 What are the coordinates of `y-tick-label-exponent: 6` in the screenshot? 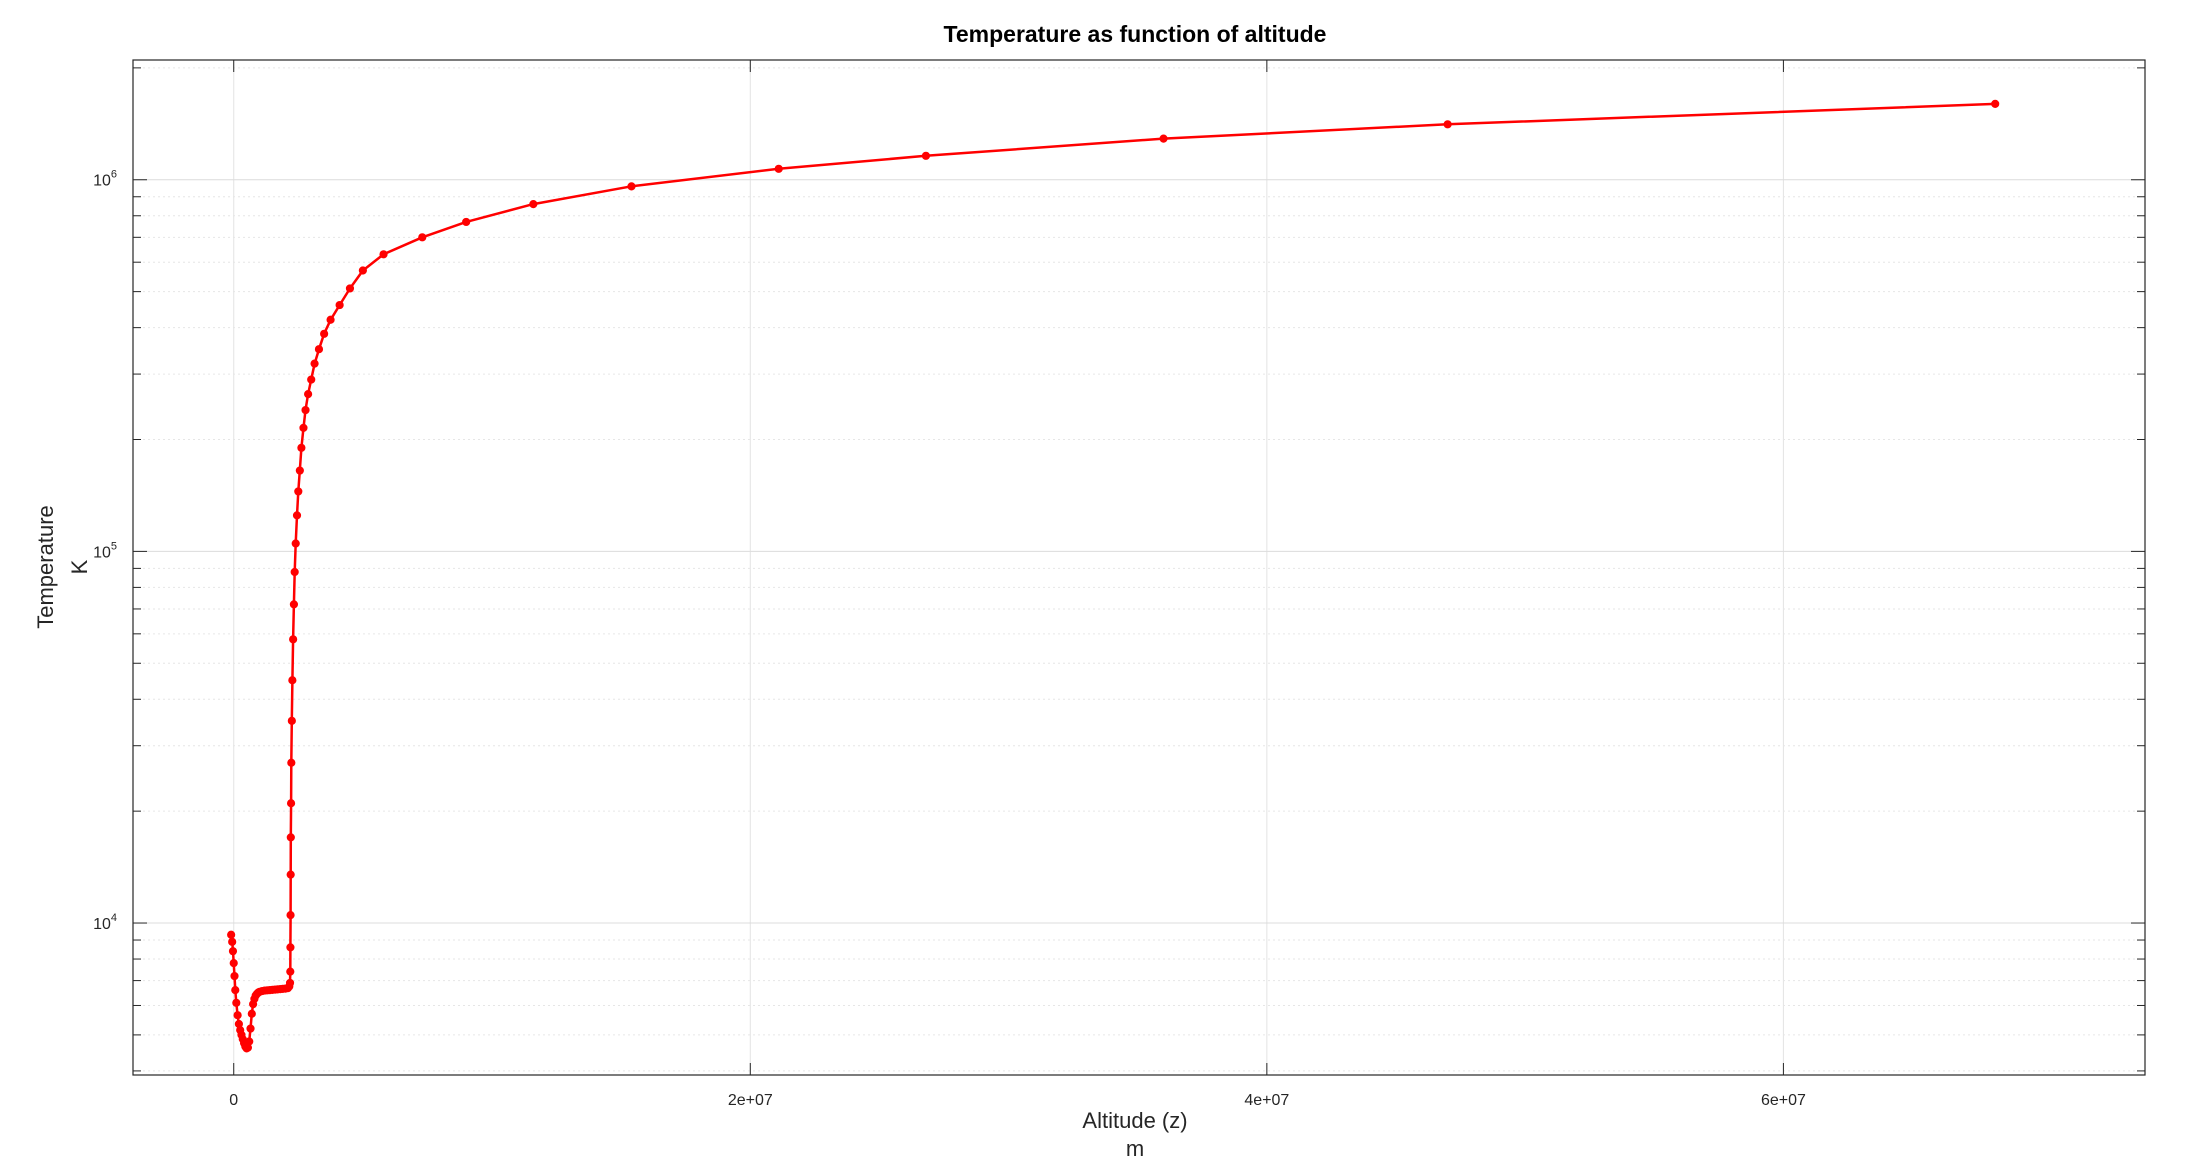 It's located at (114, 175).